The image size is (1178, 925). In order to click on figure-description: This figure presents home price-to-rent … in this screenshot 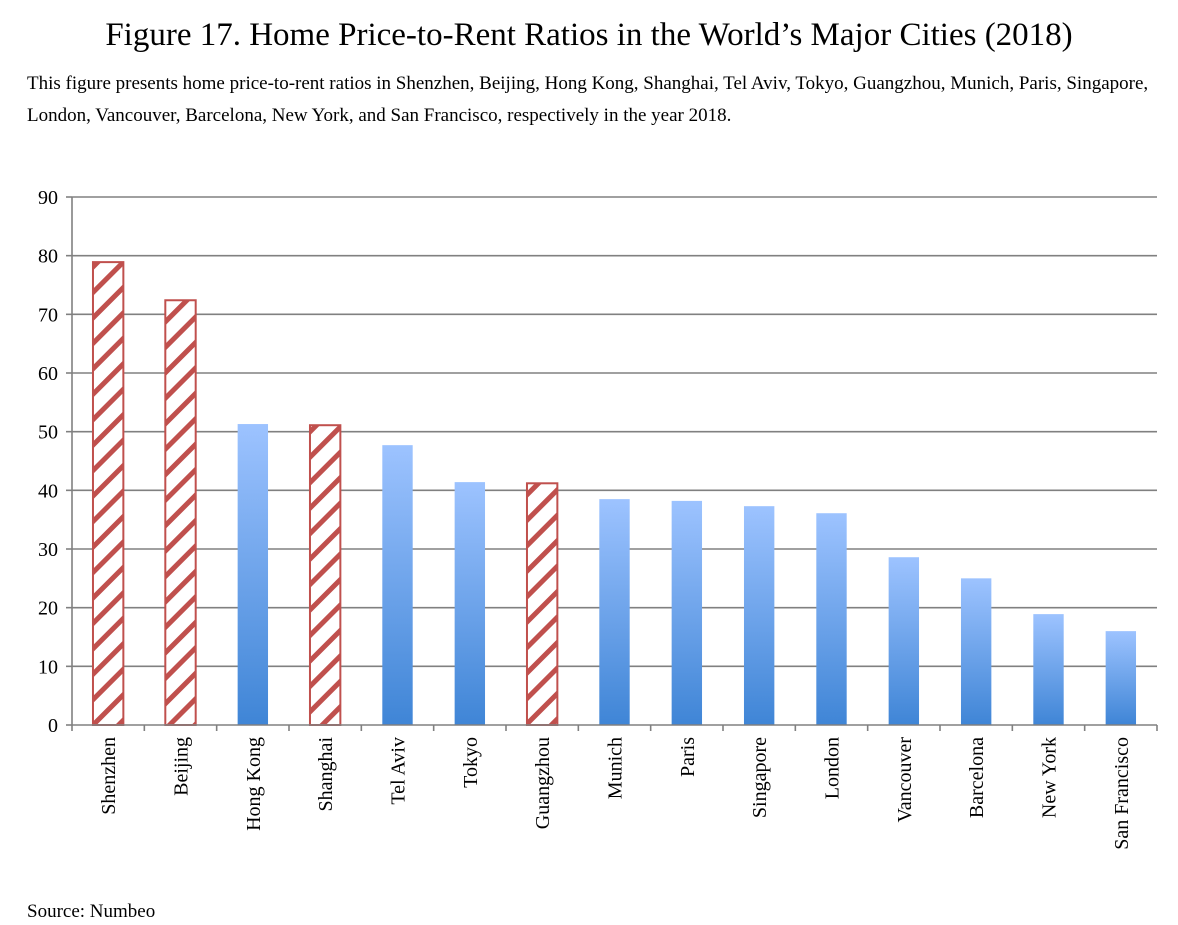, I will do `click(588, 99)`.